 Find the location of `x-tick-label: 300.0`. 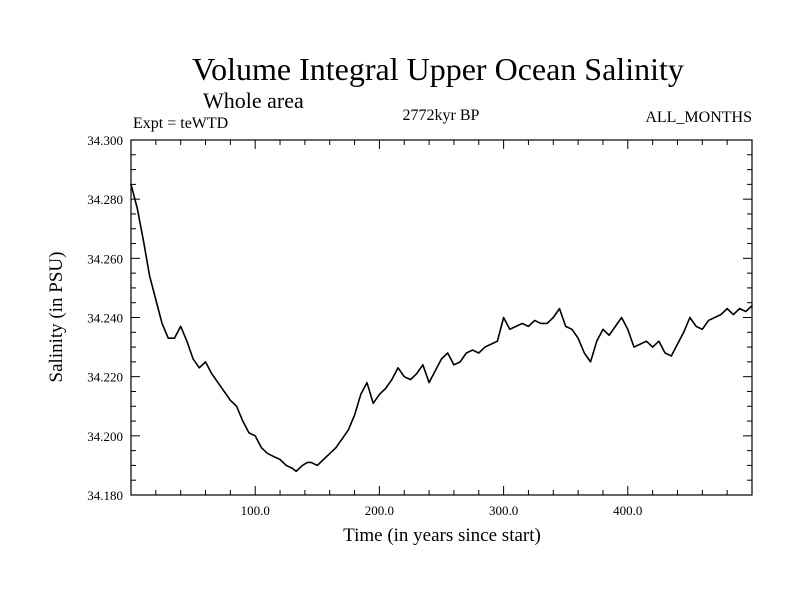

x-tick-label: 300.0 is located at coordinates (503, 510).